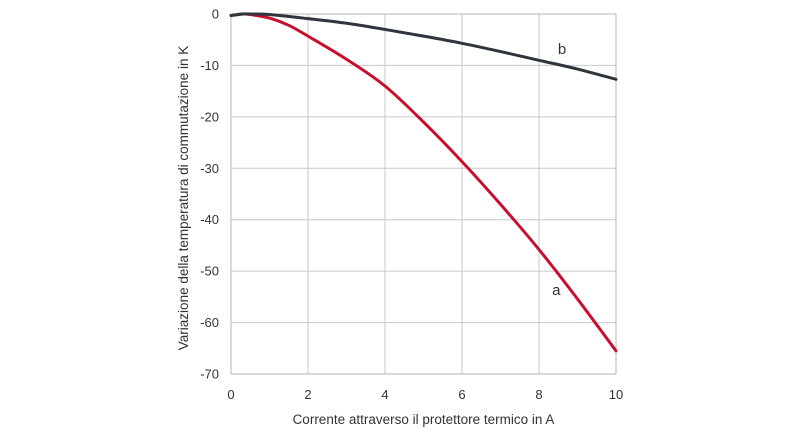  Describe the element at coordinates (461, 394) in the screenshot. I see `x-tick-label: 6` at that location.